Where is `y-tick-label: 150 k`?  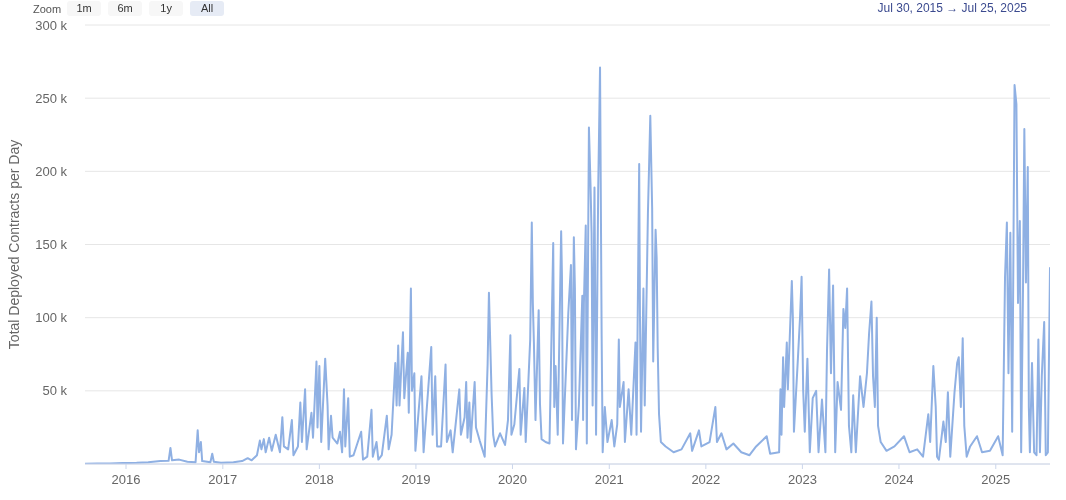
y-tick-label: 150 k is located at coordinates (51, 245).